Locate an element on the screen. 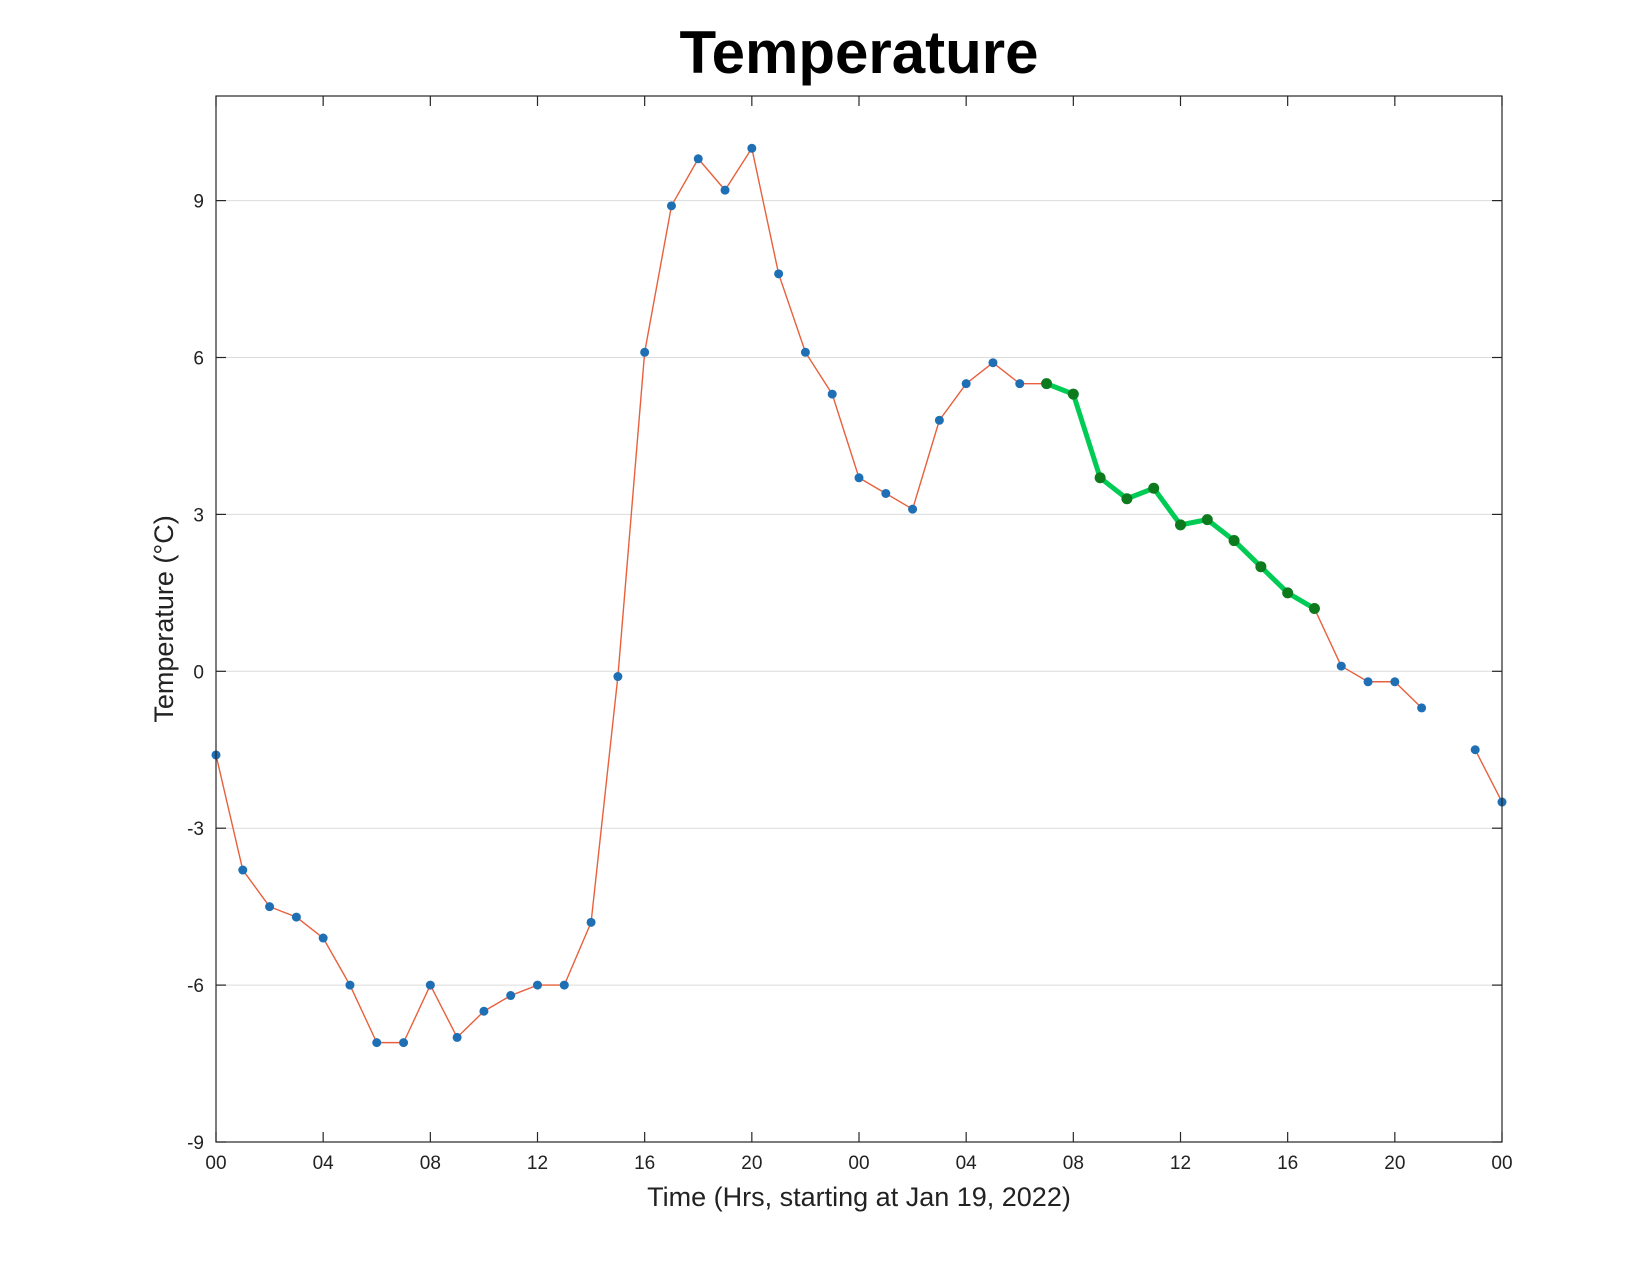 This screenshot has width=1650, height=1275. y-tick-label: -3 is located at coordinates (195, 829).